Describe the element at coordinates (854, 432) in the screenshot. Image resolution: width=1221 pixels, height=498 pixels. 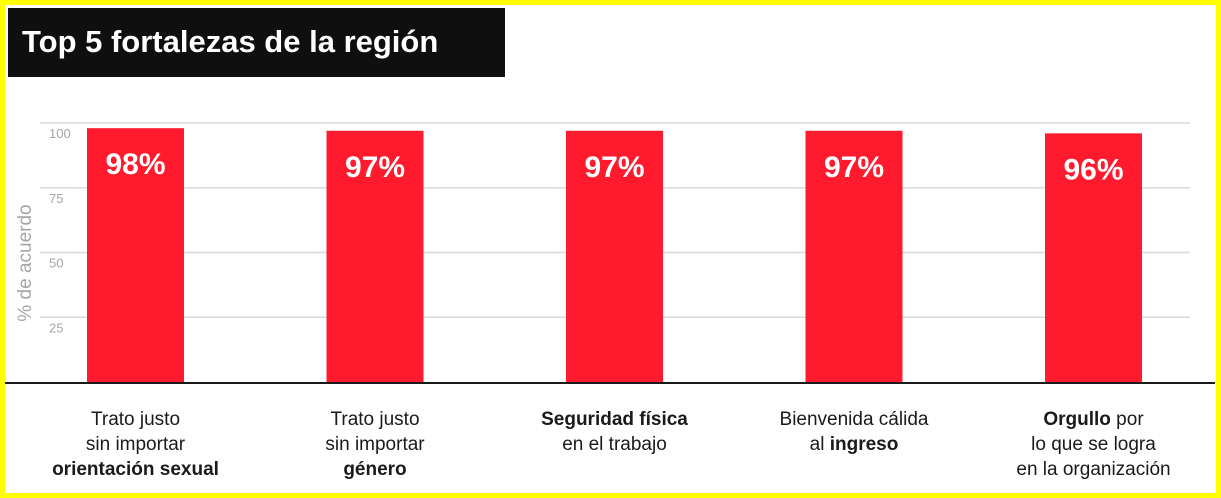
I see `category-label: Bienvenida cálida al ingreso` at that location.